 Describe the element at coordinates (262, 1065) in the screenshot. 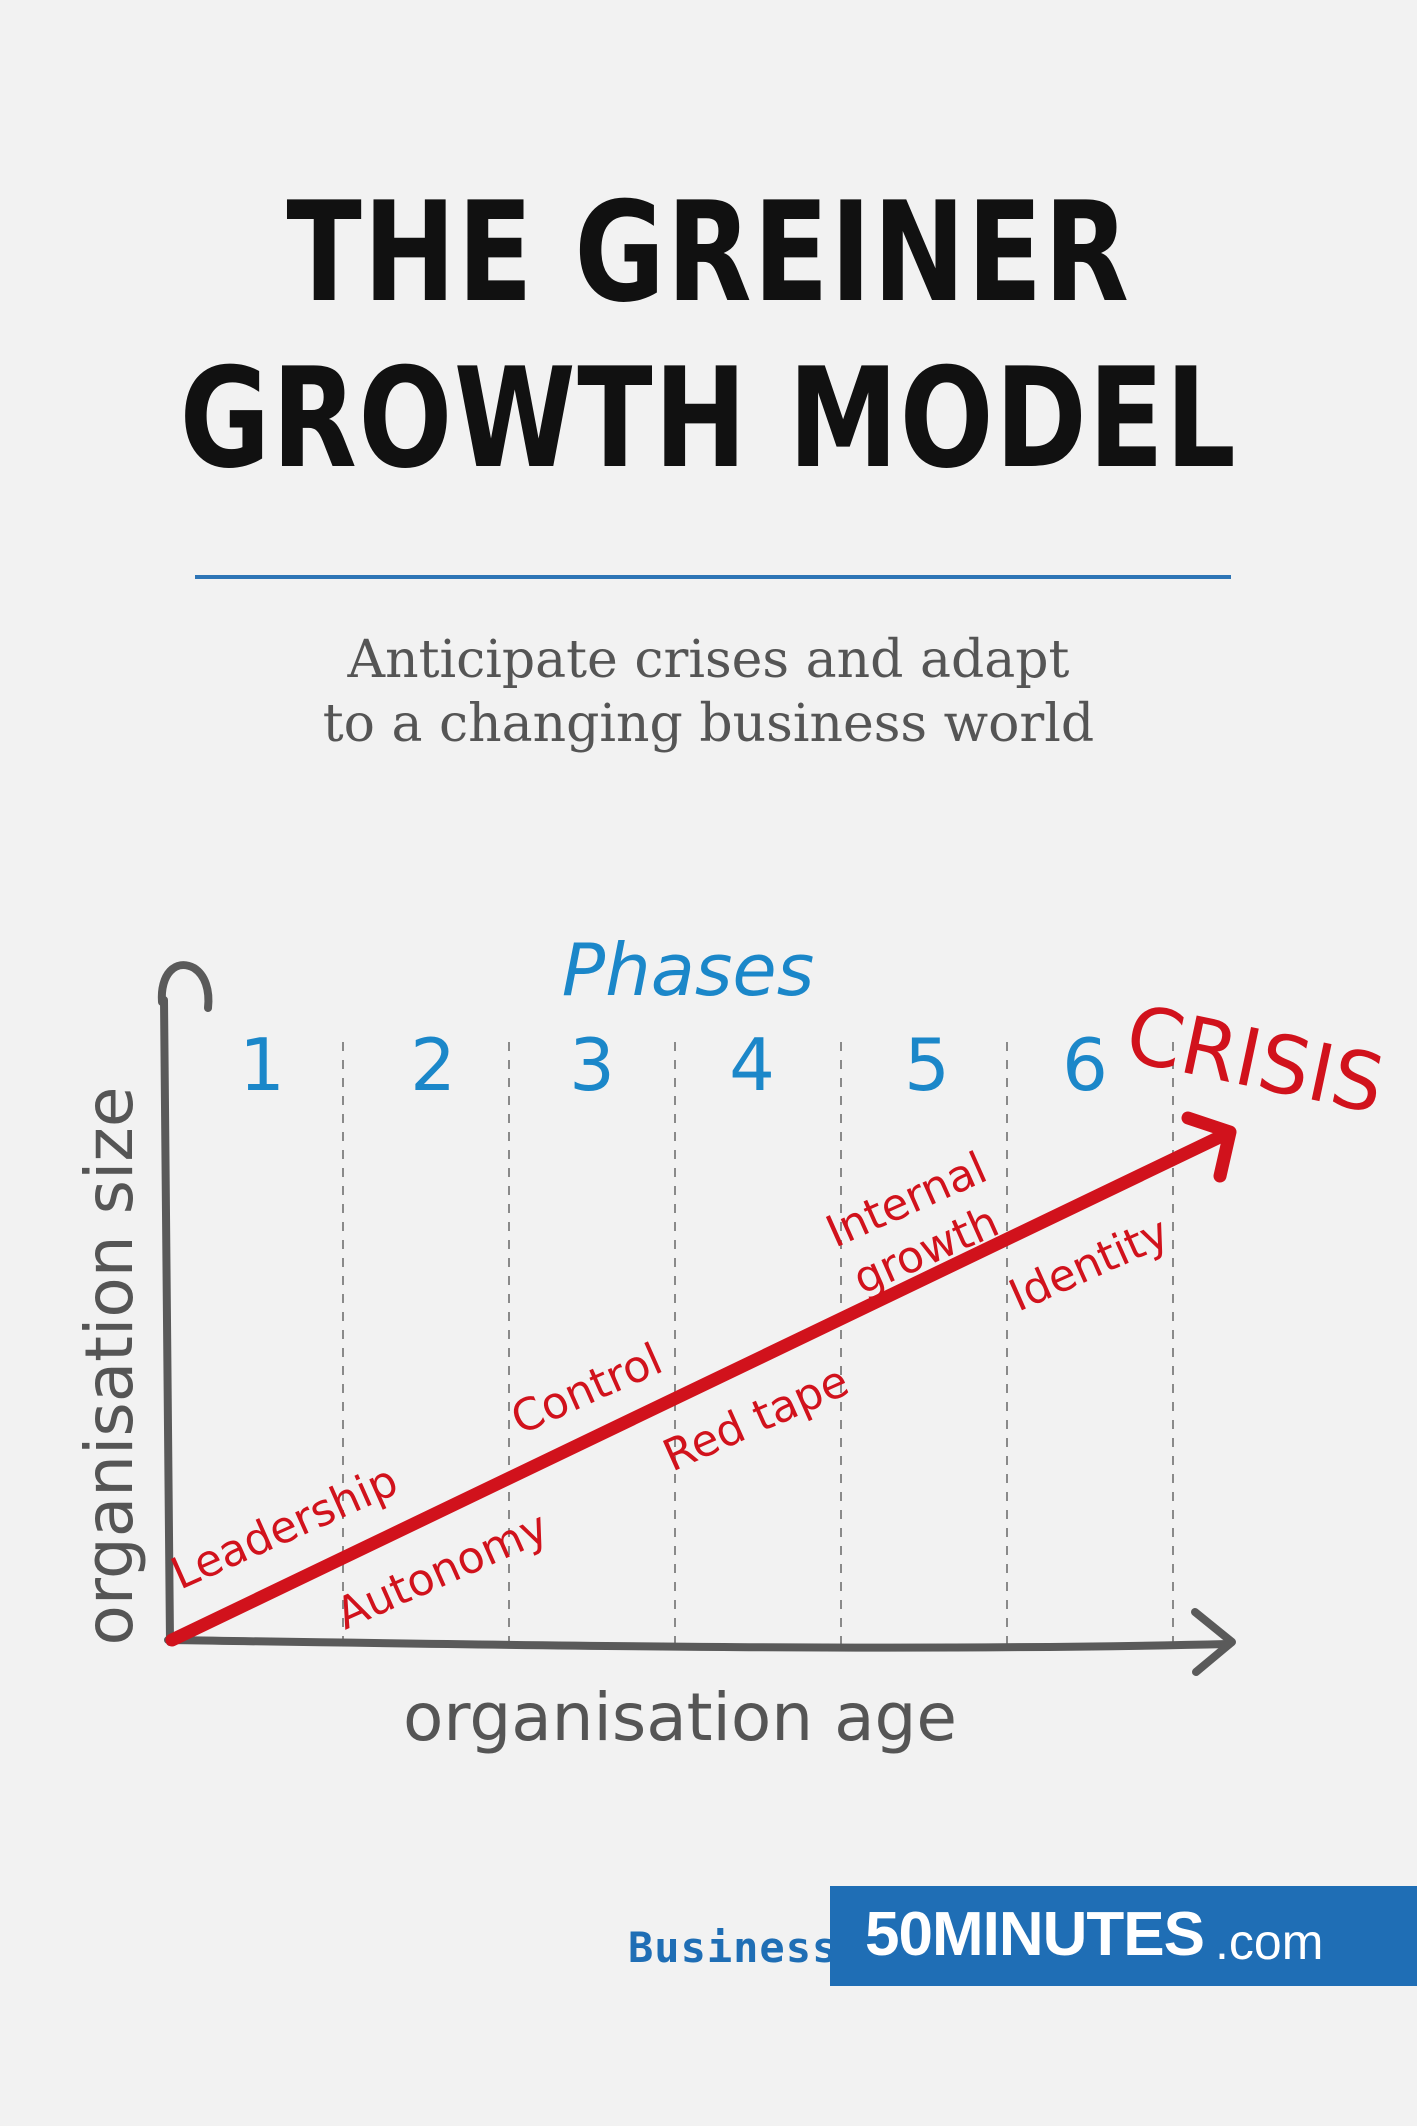

I see `phase-number-1: 1` at that location.